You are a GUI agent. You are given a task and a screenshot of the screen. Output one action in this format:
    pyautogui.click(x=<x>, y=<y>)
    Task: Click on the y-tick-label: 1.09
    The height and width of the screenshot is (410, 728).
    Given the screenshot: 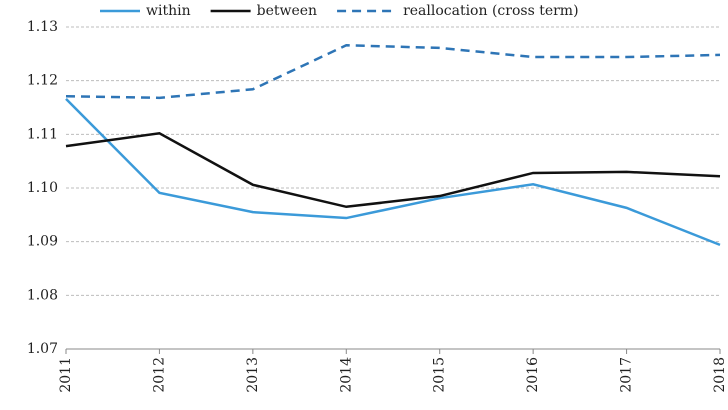 What is the action you would take?
    pyautogui.click(x=42, y=242)
    